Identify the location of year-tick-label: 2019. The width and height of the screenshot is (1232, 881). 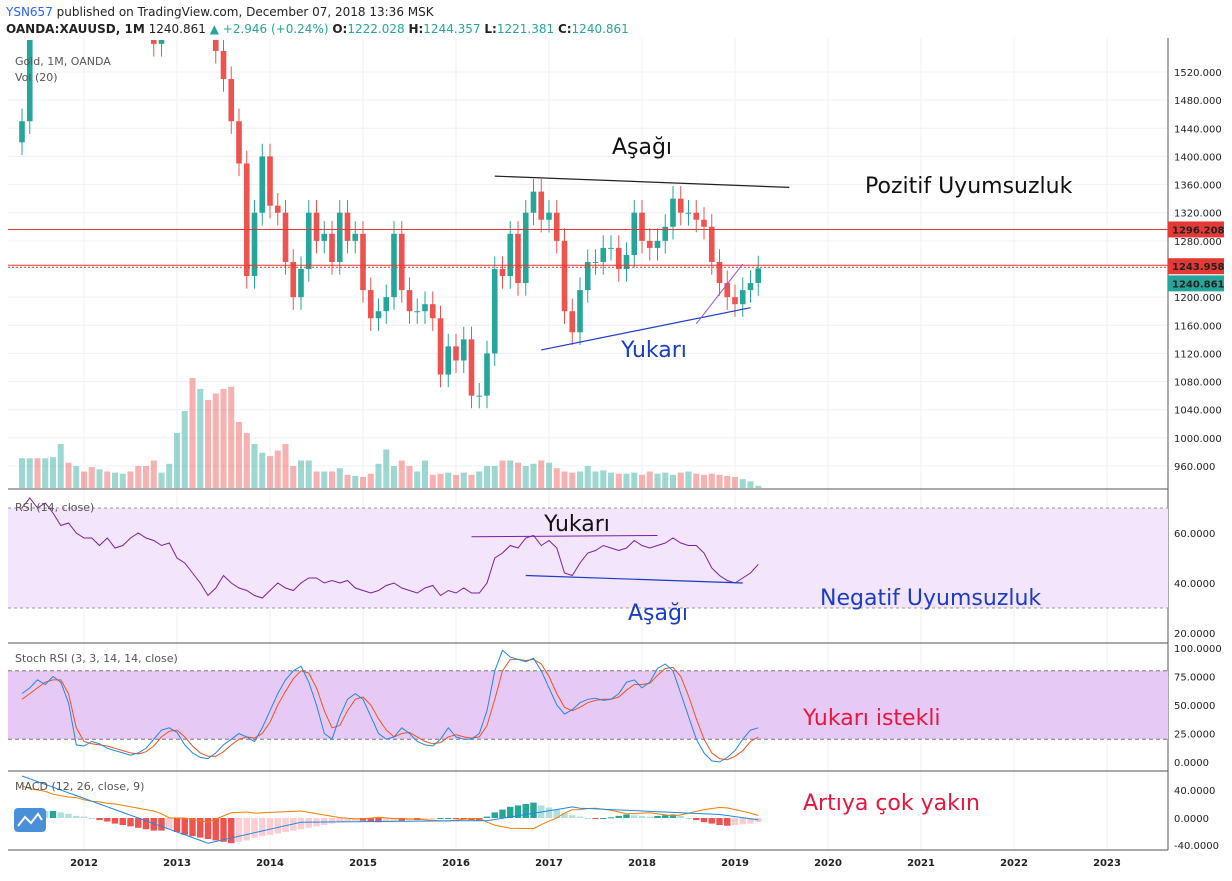
(735, 863).